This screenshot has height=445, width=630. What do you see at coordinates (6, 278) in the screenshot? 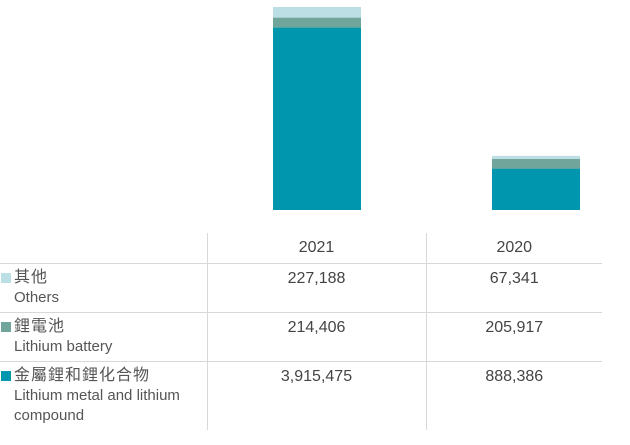
I see `others-legend-swatch` at bounding box center [6, 278].